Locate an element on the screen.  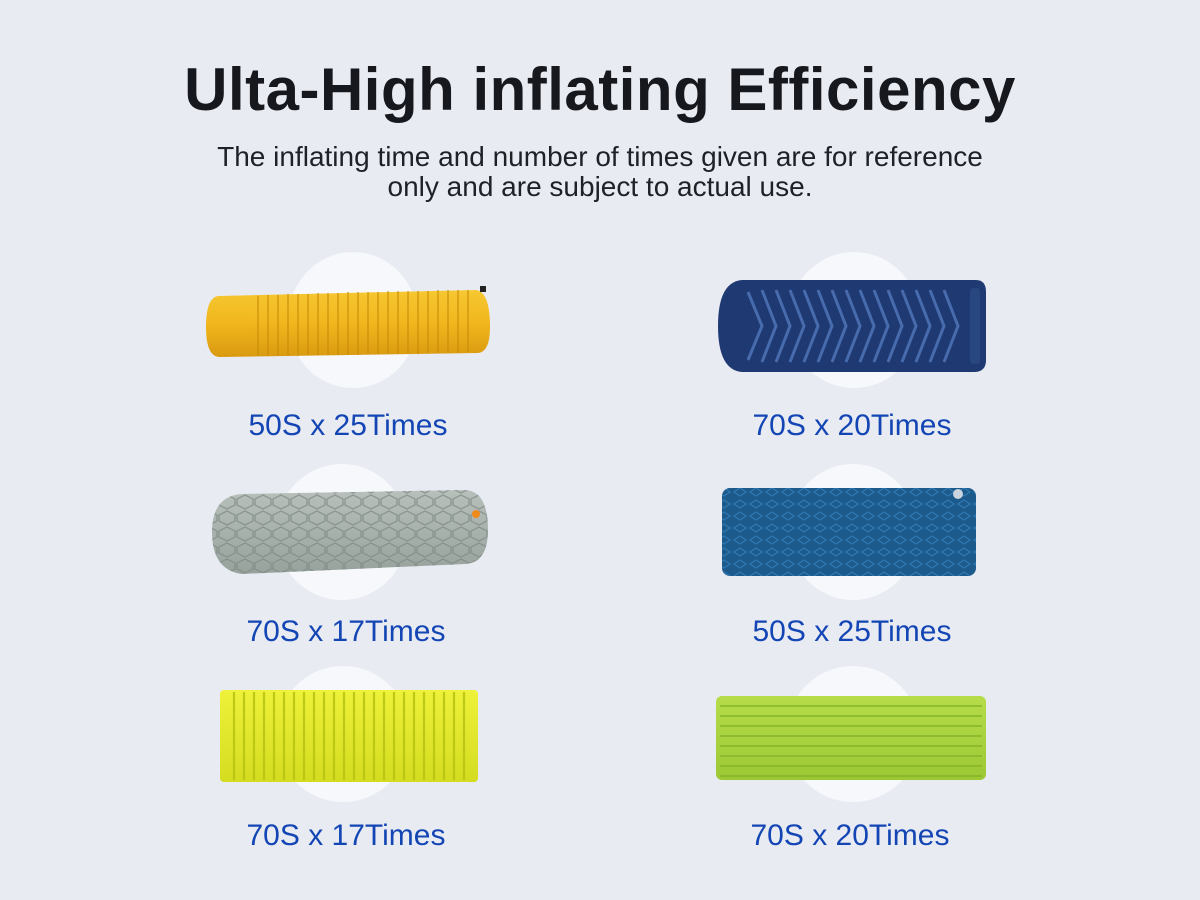
page-title: Ulta-High inflating Efficiency is located at coordinates (600, 89).